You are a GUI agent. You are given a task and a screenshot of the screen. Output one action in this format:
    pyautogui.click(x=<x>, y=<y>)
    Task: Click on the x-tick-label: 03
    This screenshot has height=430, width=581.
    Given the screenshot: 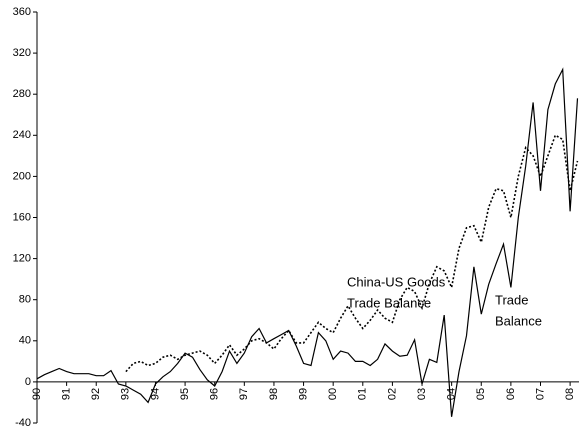 What is the action you would take?
    pyautogui.click(x=422, y=394)
    